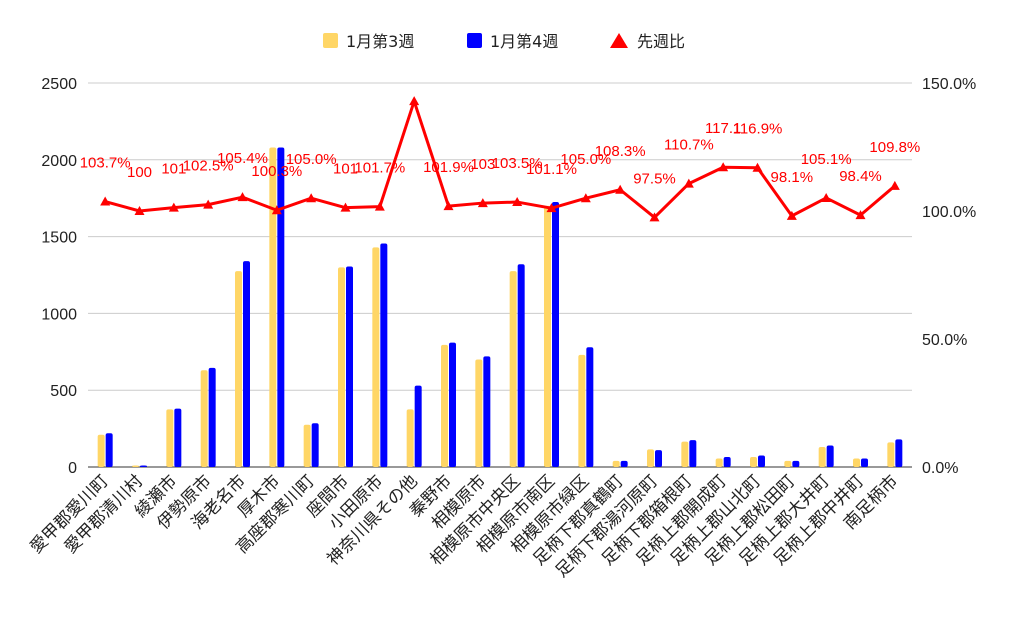 This screenshot has height=633, width=1024. I want to click on ratio-data-label: 103.7%, so click(105, 163).